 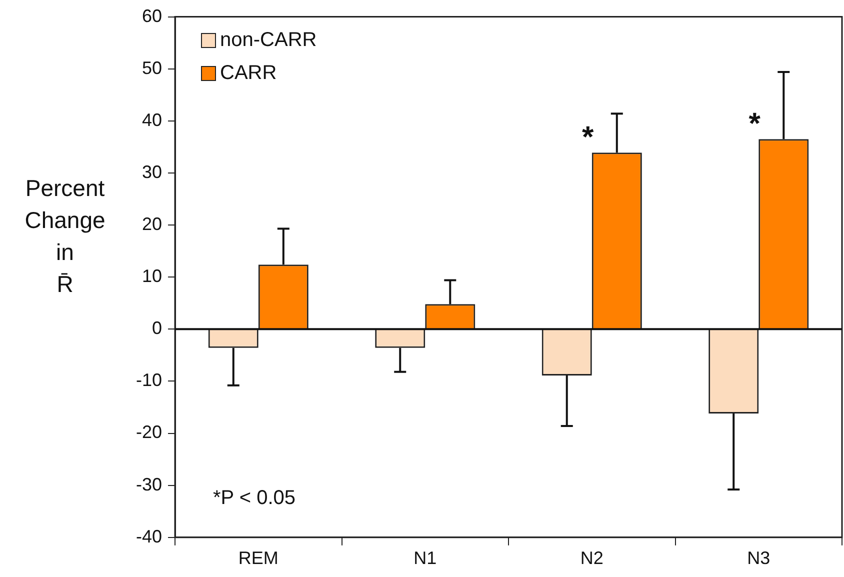 I want to click on x-tick-label: N3, so click(x=758, y=558).